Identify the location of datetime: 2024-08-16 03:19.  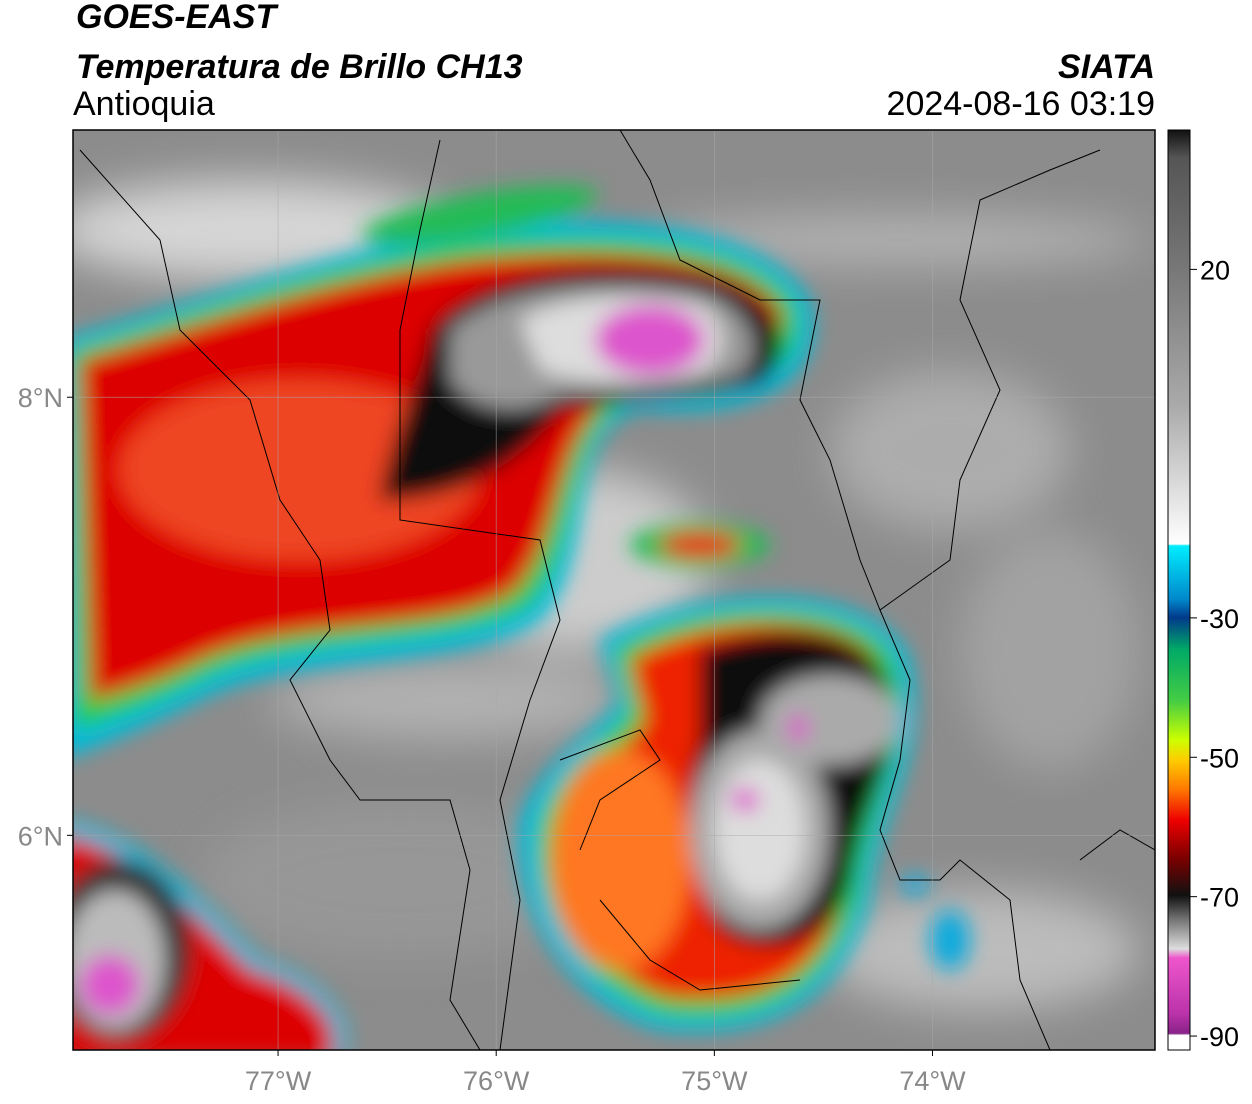
(1021, 104).